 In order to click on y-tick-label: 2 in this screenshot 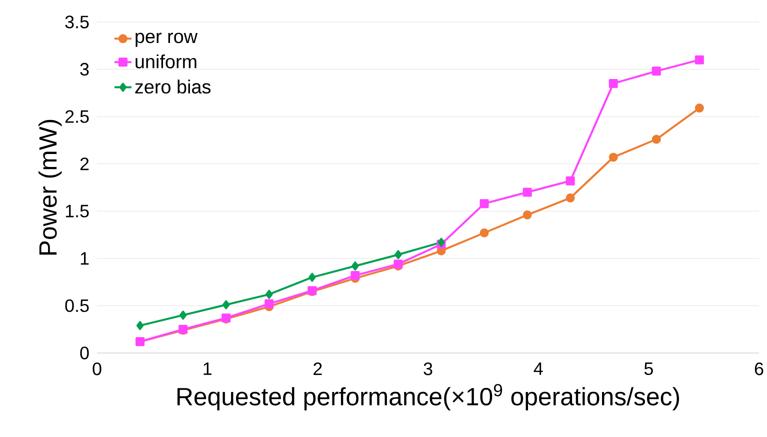, I will do `click(84, 164)`.